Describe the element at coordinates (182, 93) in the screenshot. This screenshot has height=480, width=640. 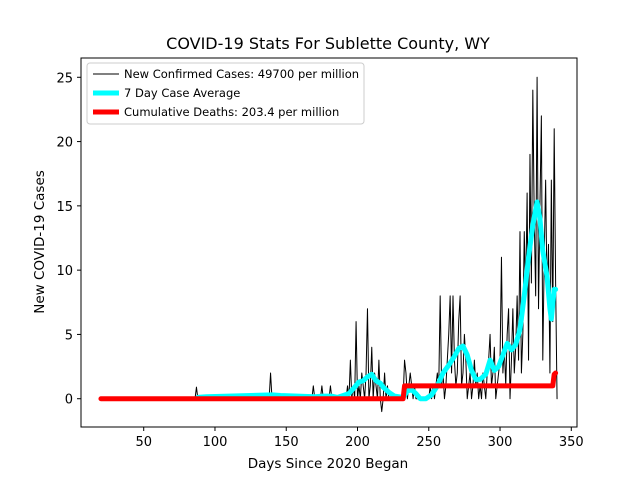
I see `legend-label-7day-average: 7 Day Case Average` at that location.